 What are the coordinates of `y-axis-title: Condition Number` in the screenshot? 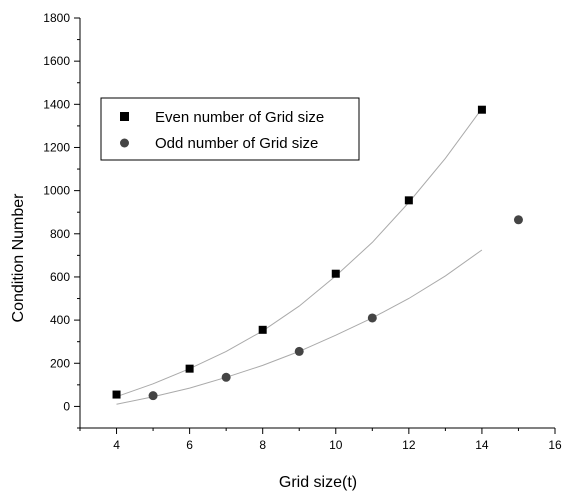 It's located at (18, 258).